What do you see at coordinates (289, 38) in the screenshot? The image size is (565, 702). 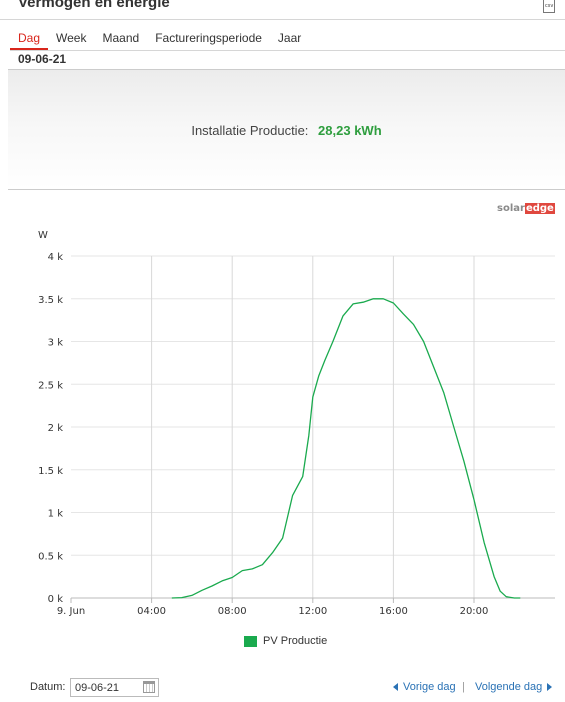 I see `tab-jaar: Jaar` at bounding box center [289, 38].